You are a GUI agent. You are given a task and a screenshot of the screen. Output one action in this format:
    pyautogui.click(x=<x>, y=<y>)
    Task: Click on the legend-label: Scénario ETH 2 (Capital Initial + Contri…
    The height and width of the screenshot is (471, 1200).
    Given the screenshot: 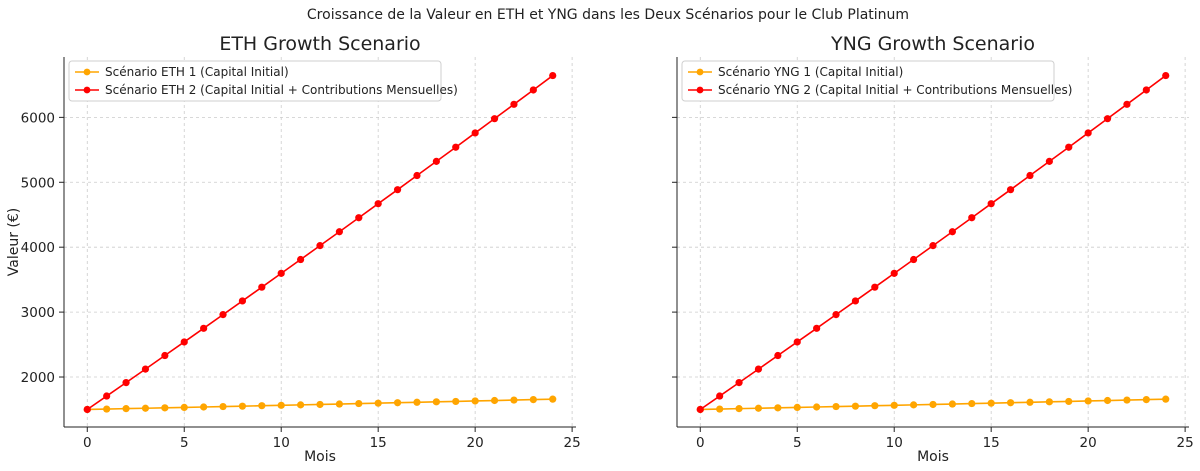 What is the action you would take?
    pyautogui.click(x=281, y=90)
    